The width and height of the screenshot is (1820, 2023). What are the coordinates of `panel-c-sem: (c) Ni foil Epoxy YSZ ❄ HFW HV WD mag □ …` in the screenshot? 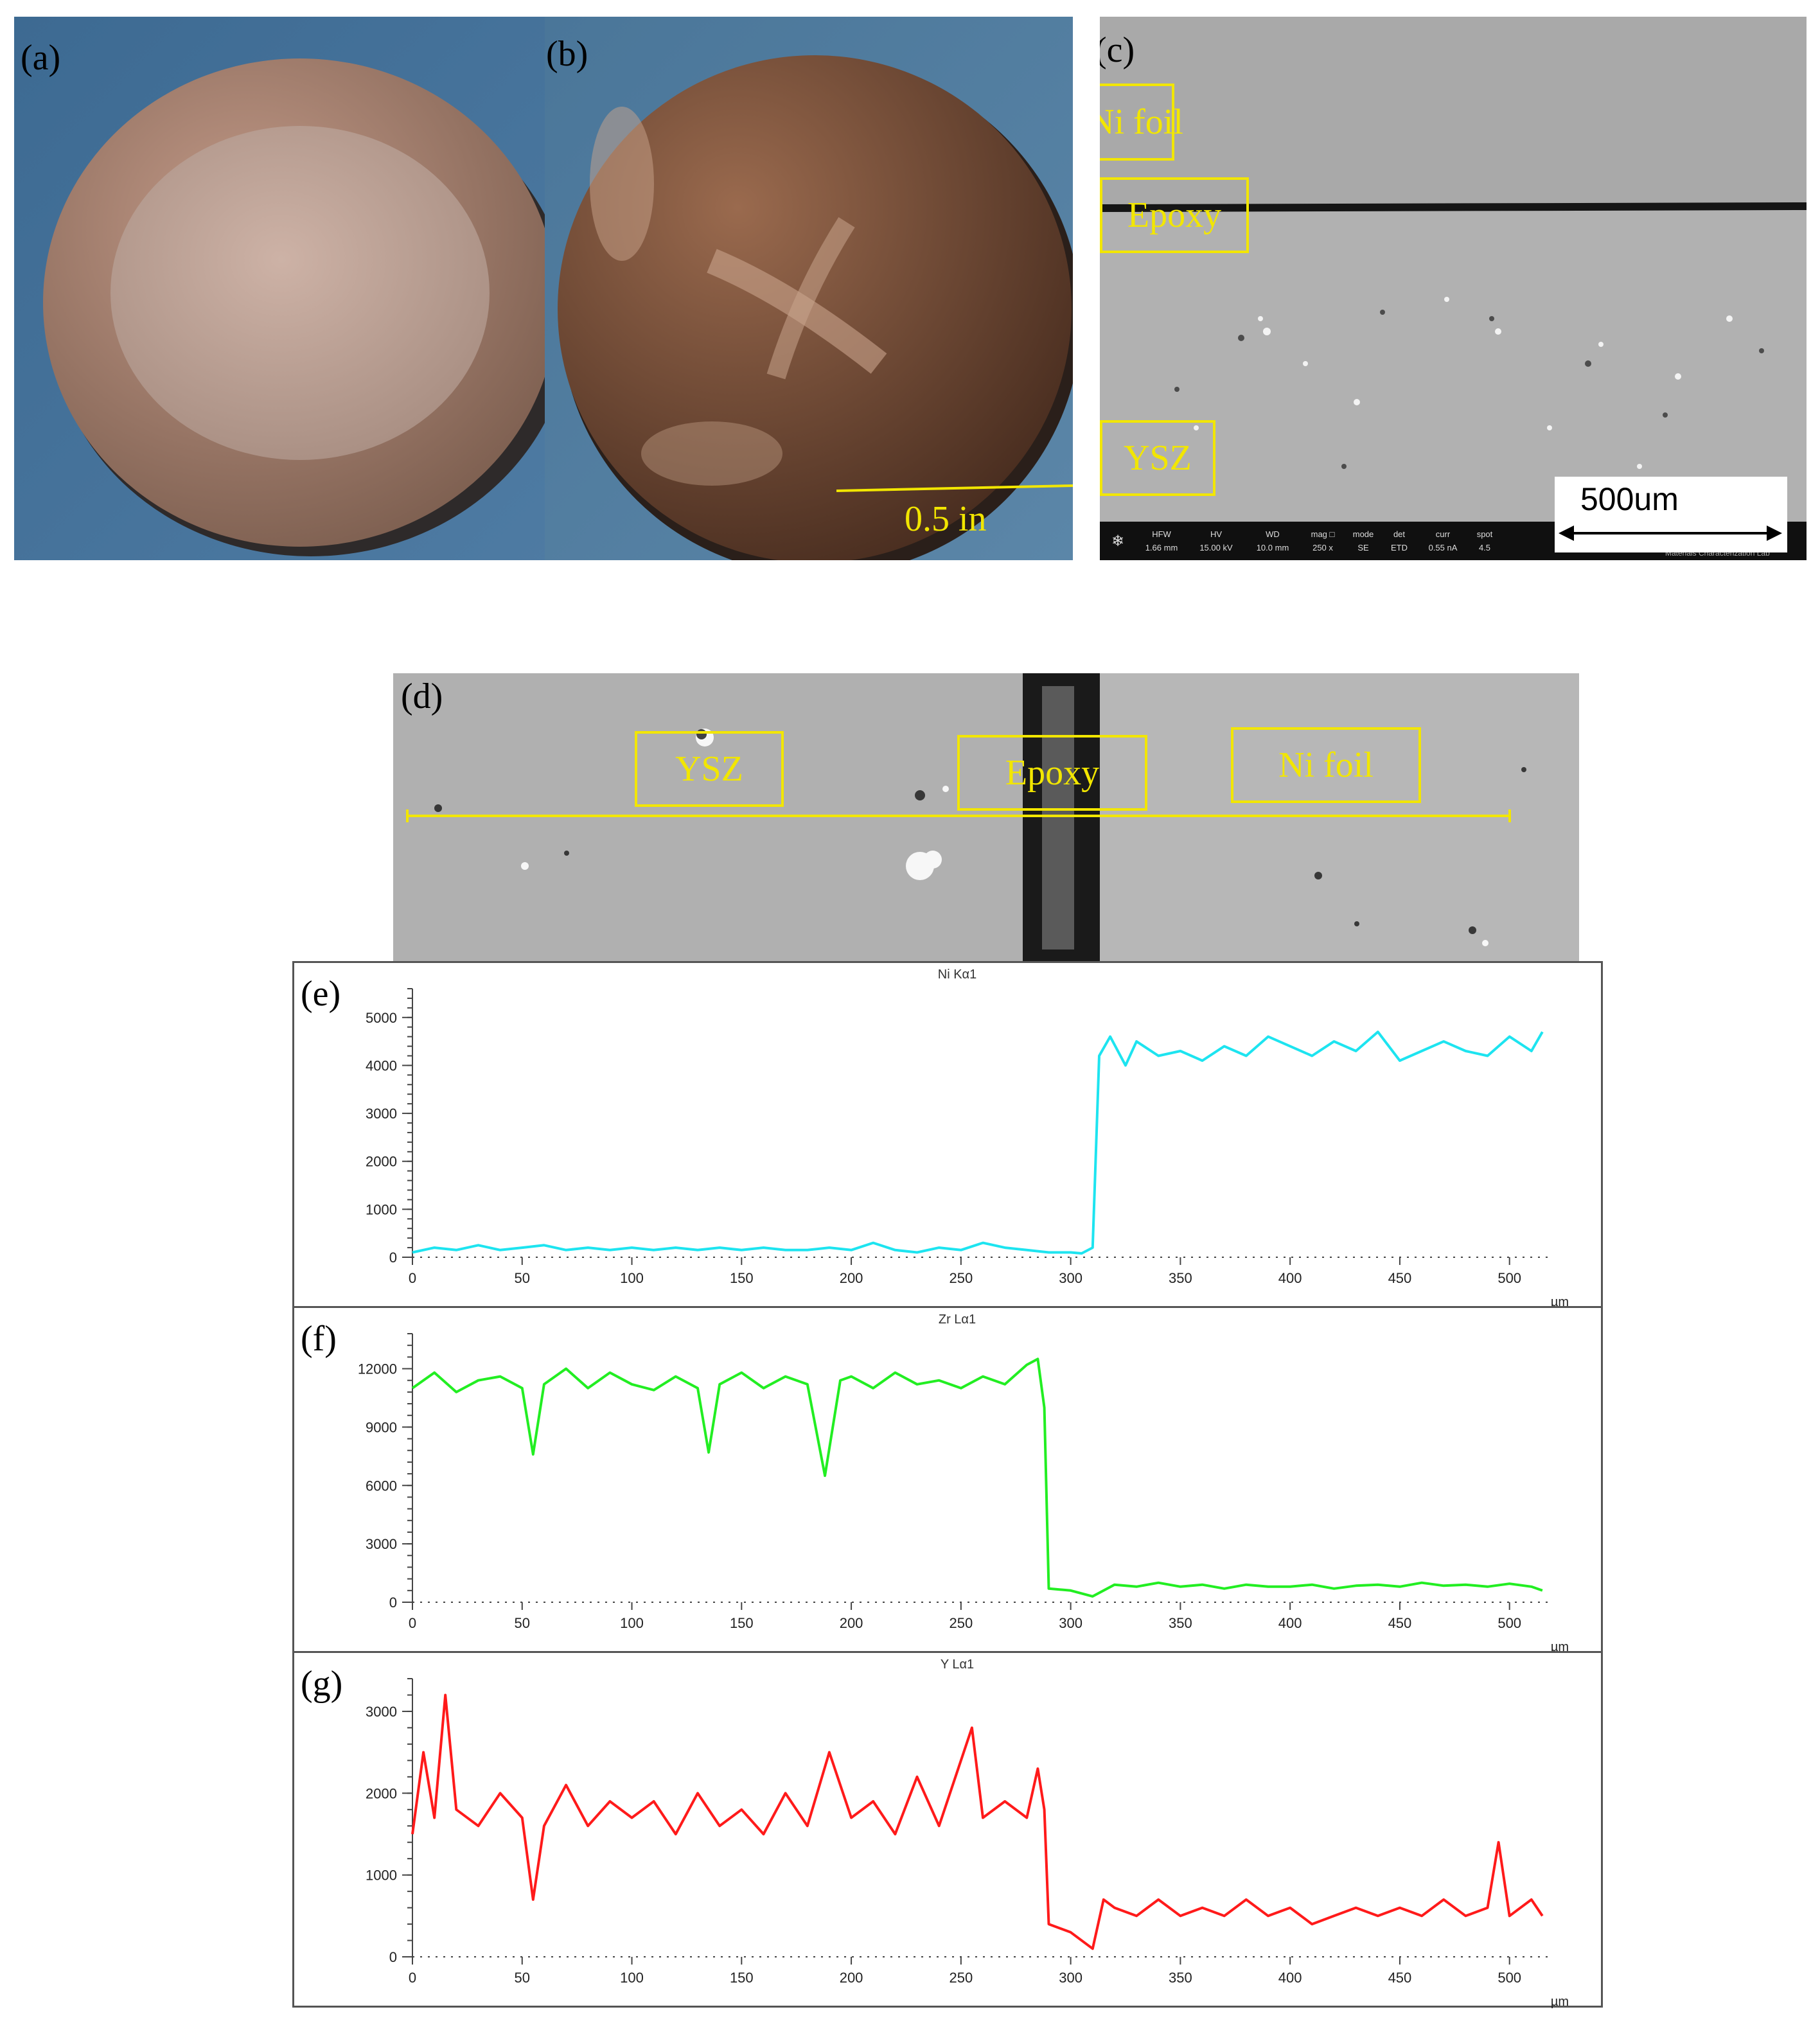 It's located at (1453, 288).